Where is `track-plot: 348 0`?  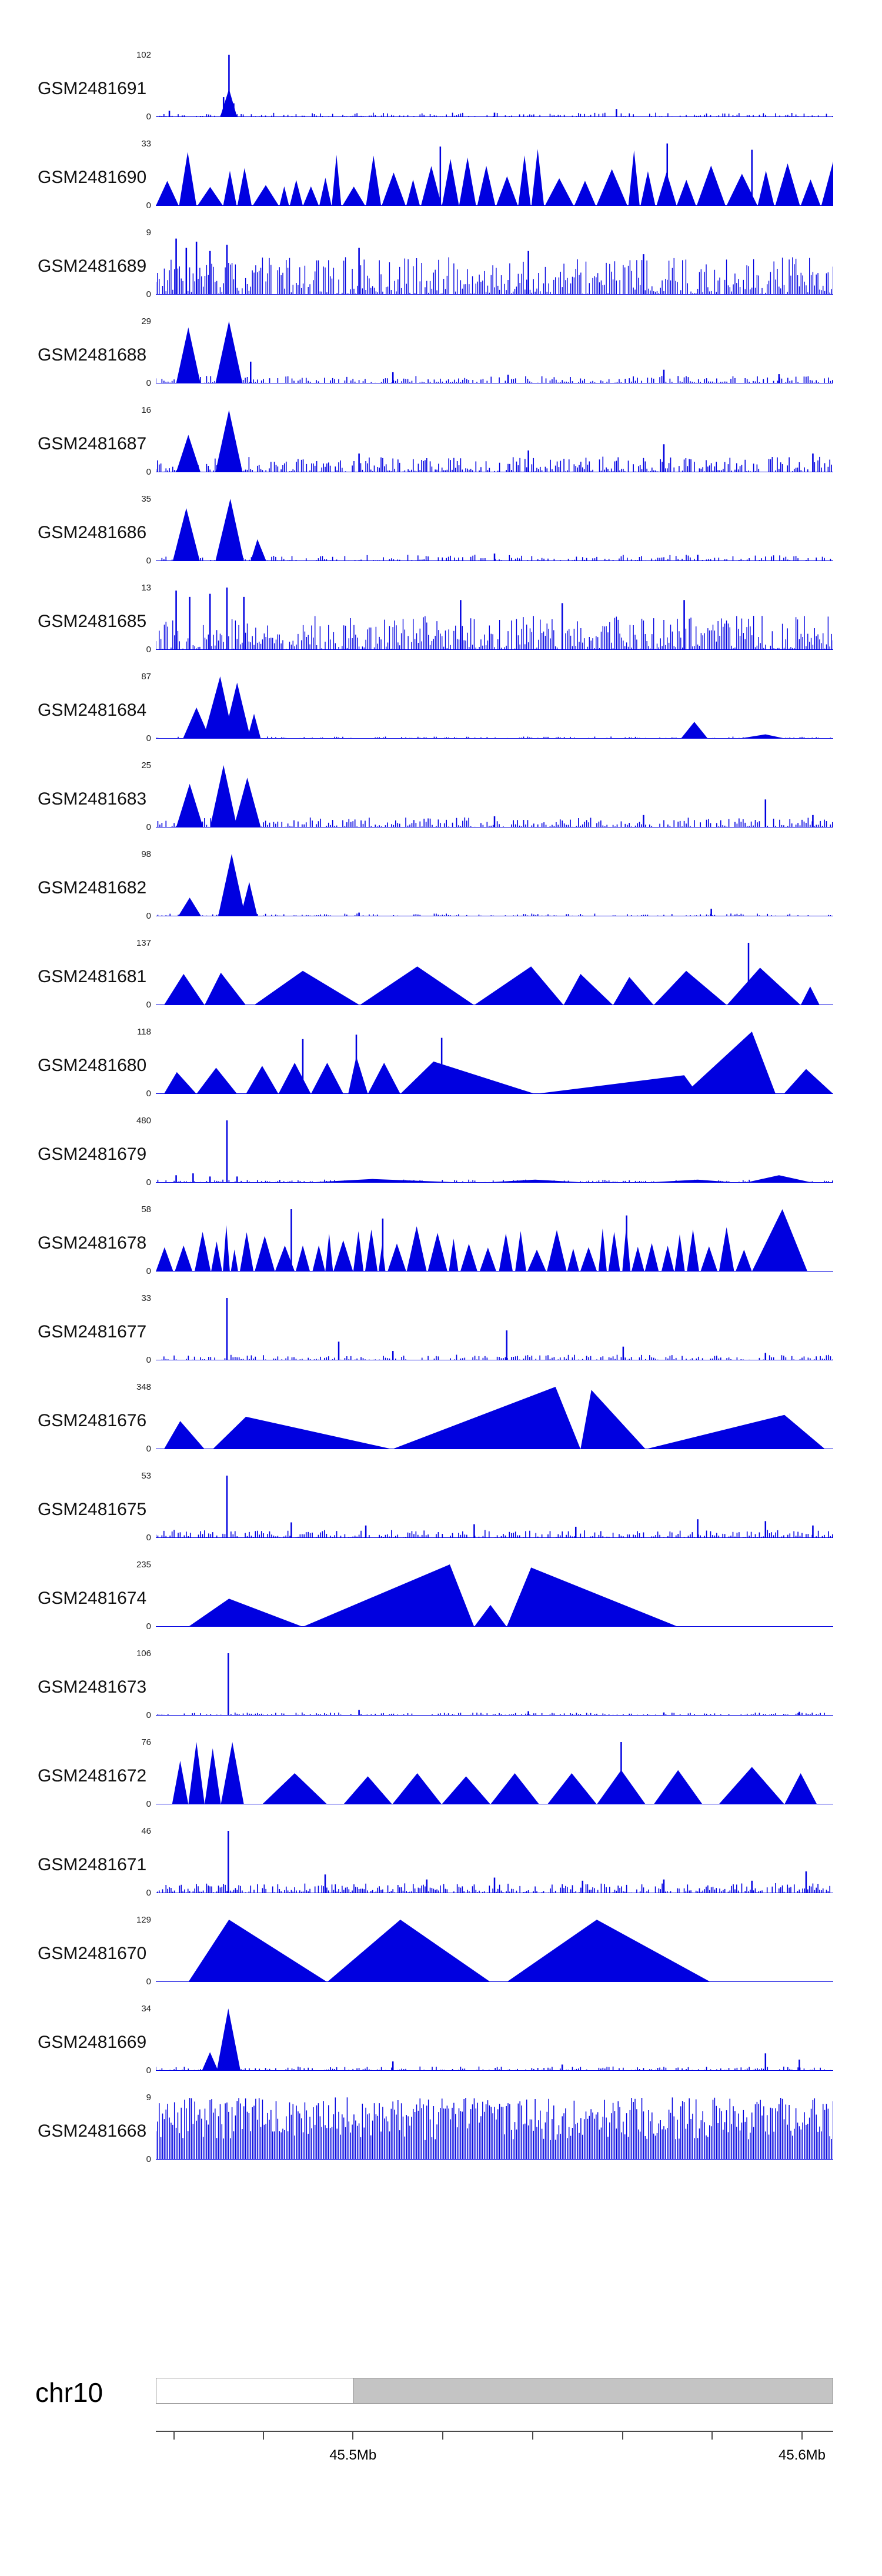 track-plot: 348 0 is located at coordinates (484, 1418).